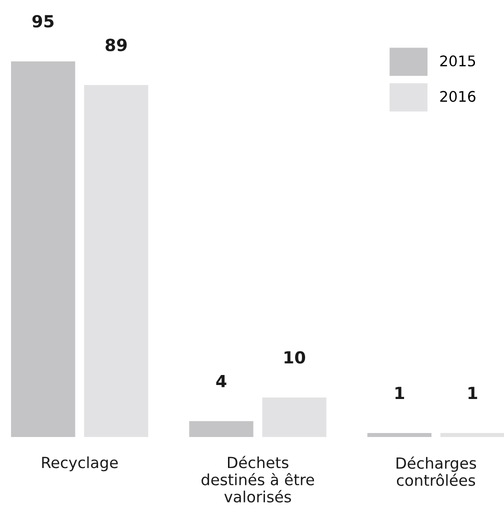 The height and width of the screenshot is (526, 504). Describe the element at coordinates (458, 60) in the screenshot. I see `legend-label: 2015` at that location.